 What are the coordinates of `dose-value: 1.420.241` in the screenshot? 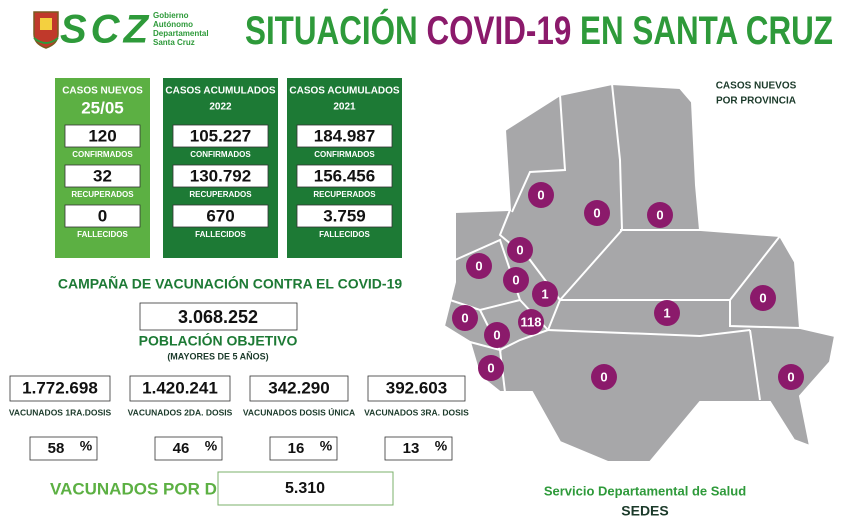 It's located at (180, 387).